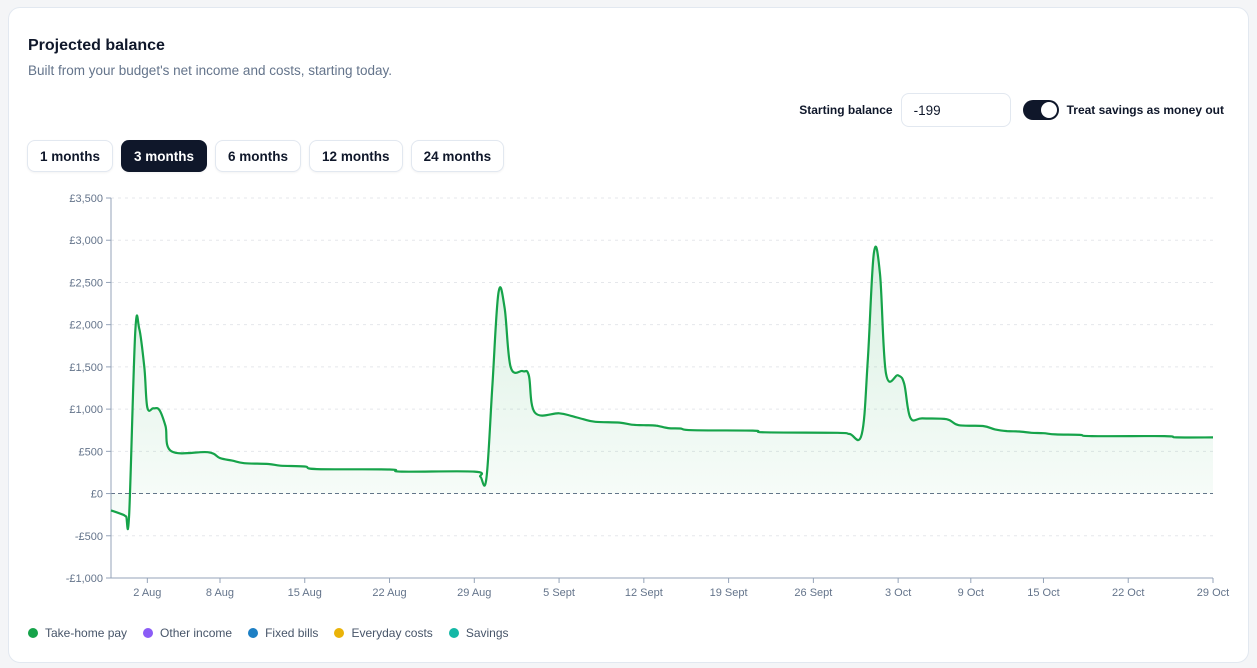 Image resolution: width=1257 pixels, height=668 pixels. Describe the element at coordinates (1043, 593) in the screenshot. I see `x-tick-label: 15 Oct` at that location.